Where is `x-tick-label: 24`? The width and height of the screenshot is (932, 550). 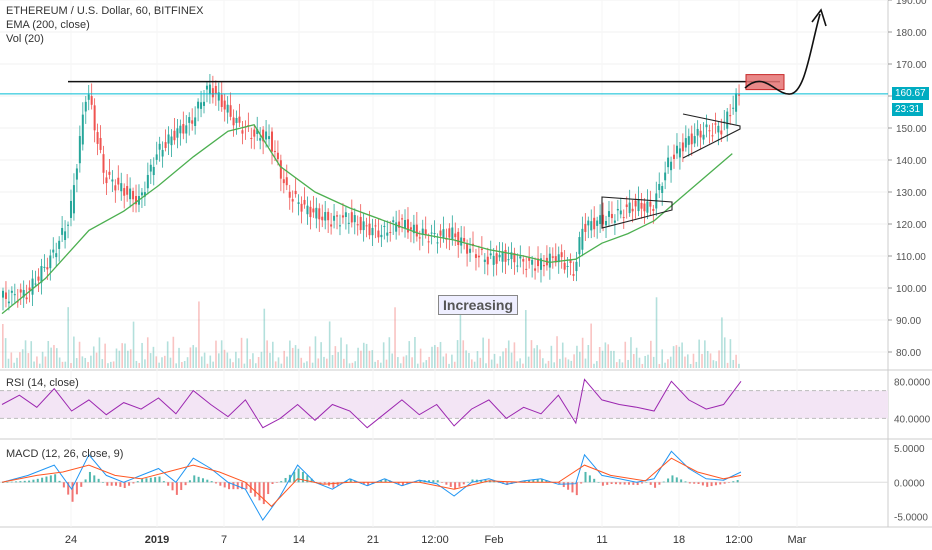
x-tick-label: 24 is located at coordinates (71, 540).